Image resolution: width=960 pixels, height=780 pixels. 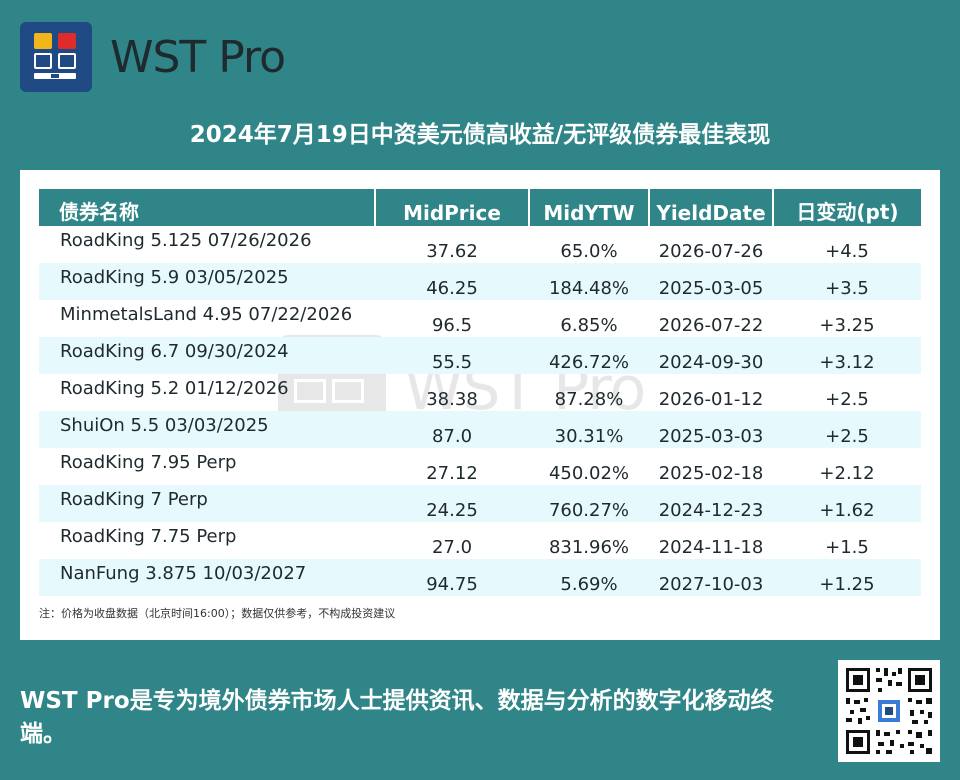 What do you see at coordinates (452, 399) in the screenshot?
I see `mid-price: 38.38` at bounding box center [452, 399].